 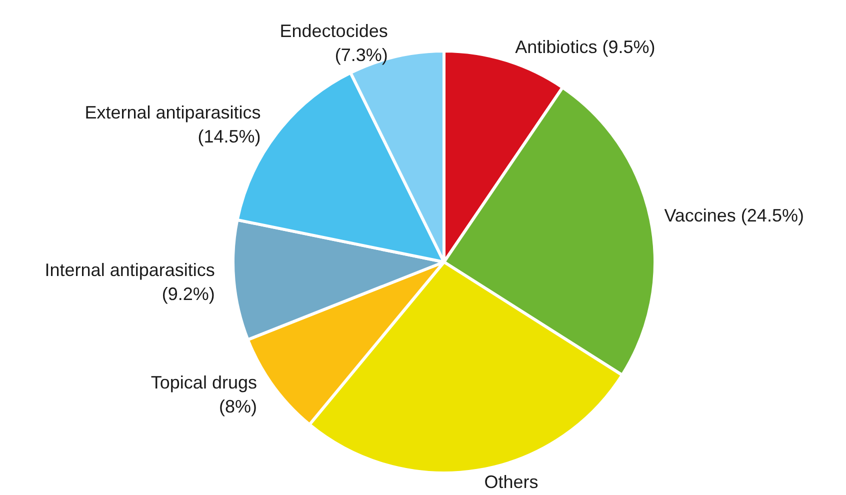 What do you see at coordinates (511, 482) in the screenshot?
I see `slice-label: Others` at bounding box center [511, 482].